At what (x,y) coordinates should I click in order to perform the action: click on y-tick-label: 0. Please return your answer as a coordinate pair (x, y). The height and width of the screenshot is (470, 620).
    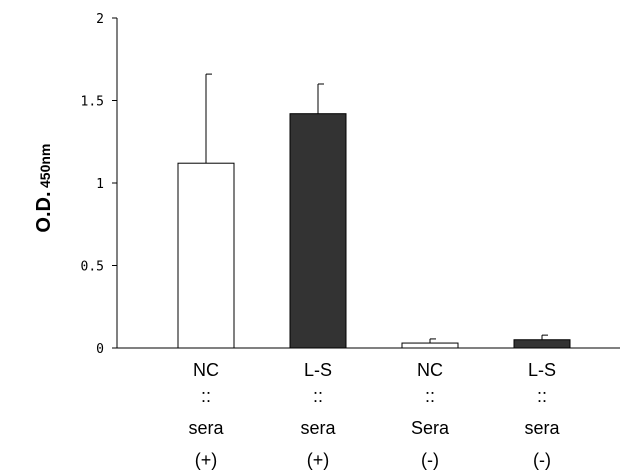
    Looking at the image, I should click on (100, 349).